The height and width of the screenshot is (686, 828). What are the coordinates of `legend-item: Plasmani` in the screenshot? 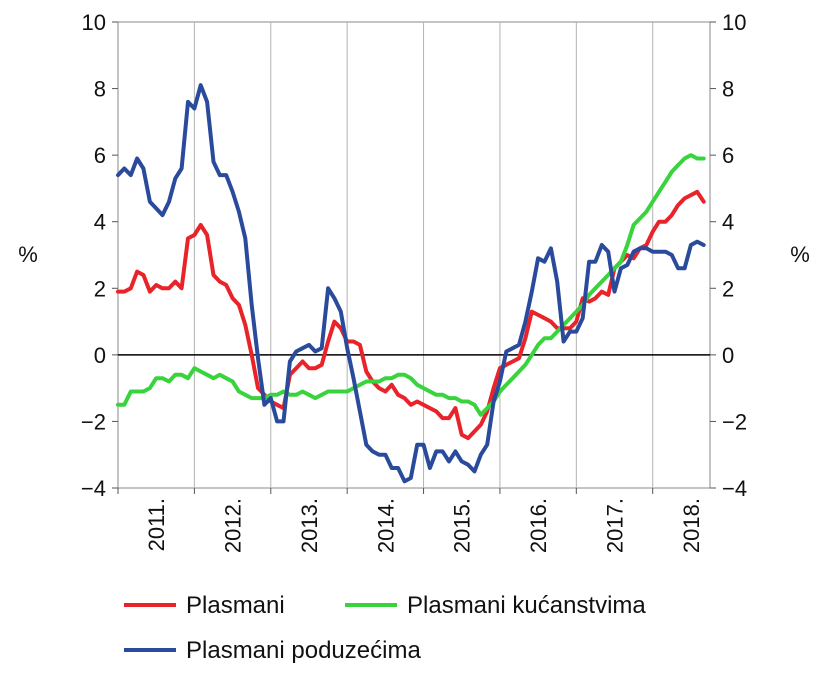 It's located at (204, 605).